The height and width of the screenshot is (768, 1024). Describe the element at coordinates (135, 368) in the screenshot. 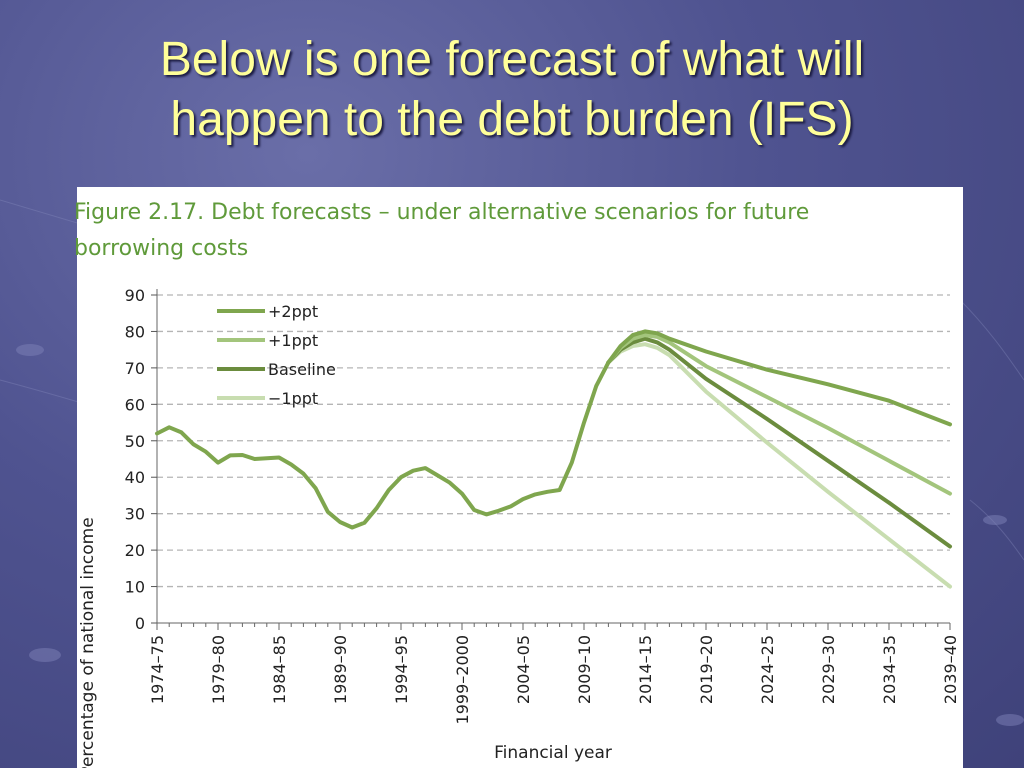

I see `y-tick-label: 70` at that location.